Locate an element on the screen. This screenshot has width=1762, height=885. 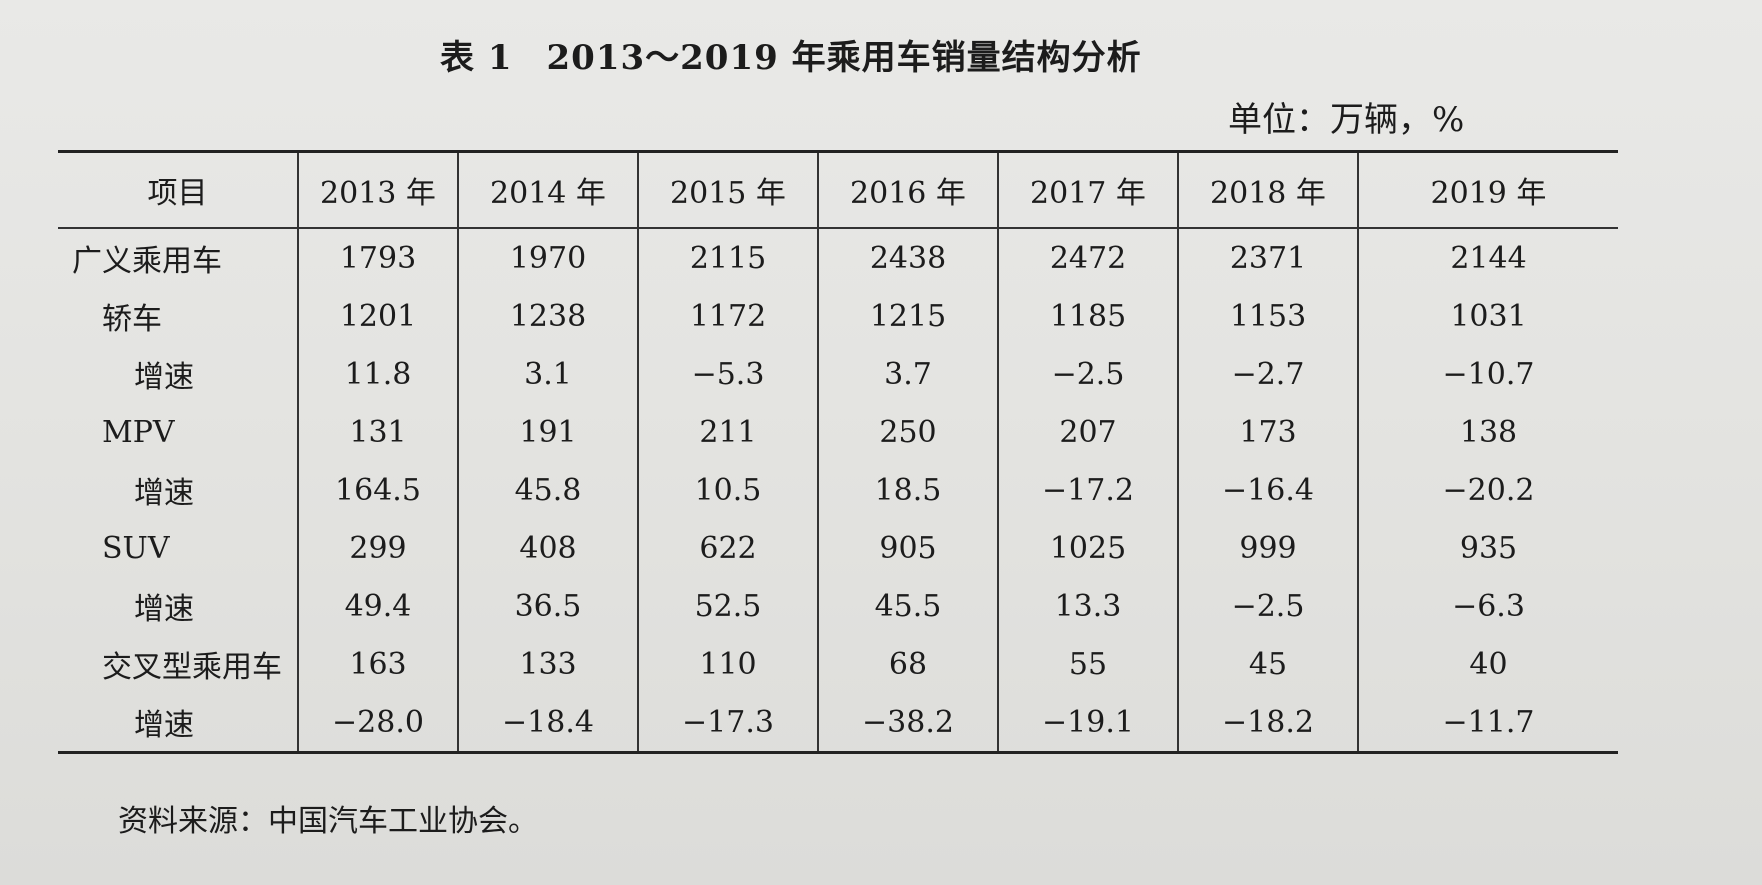
header-year: 2014 年 is located at coordinates (547, 189).